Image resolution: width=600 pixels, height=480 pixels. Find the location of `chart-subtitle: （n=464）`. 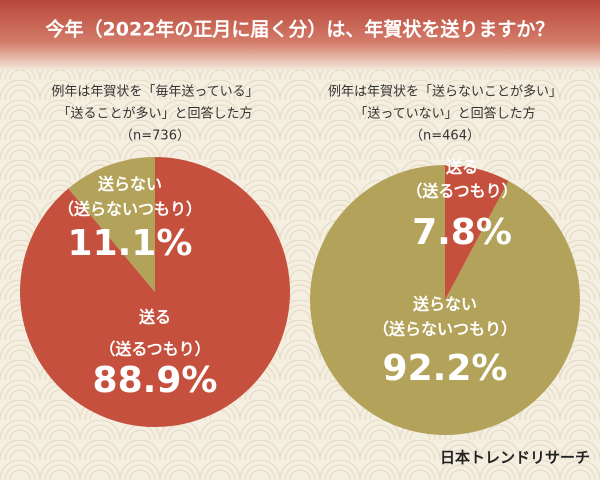

chart-subtitle: （n=464） is located at coordinates (445, 136).